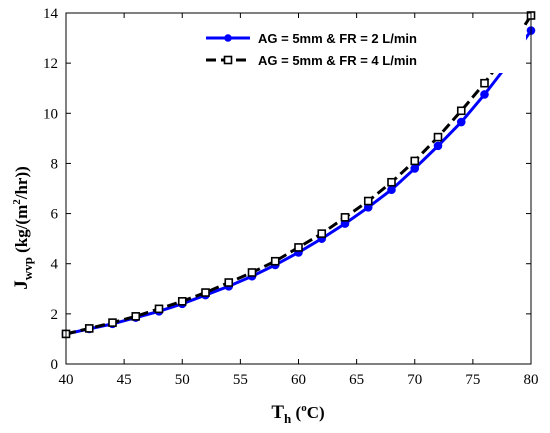 This screenshot has width=550, height=433. What do you see at coordinates (66, 380) in the screenshot?
I see `x-tick-label: 40` at bounding box center [66, 380].